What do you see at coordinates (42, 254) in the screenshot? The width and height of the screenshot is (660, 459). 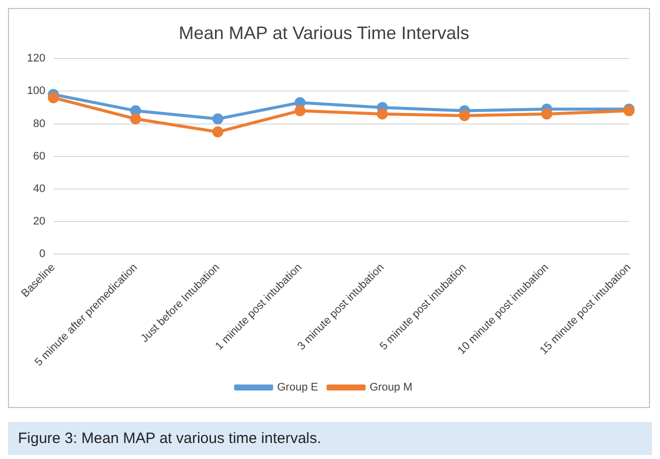 I see `y-tick-label: 0` at bounding box center [42, 254].